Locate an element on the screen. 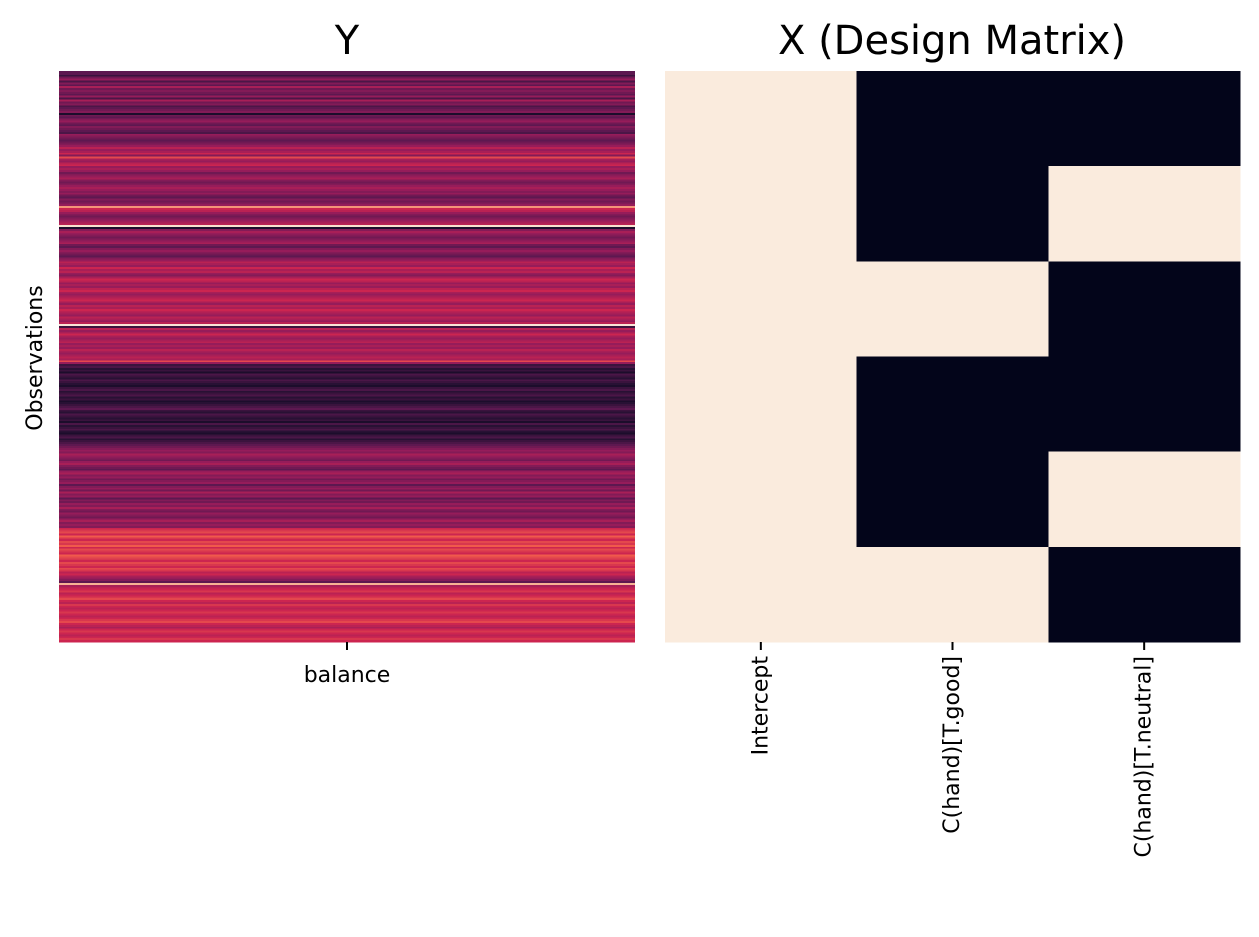 This screenshot has width=1259, height=937. panel-y-title: Y is located at coordinates (347, 41).